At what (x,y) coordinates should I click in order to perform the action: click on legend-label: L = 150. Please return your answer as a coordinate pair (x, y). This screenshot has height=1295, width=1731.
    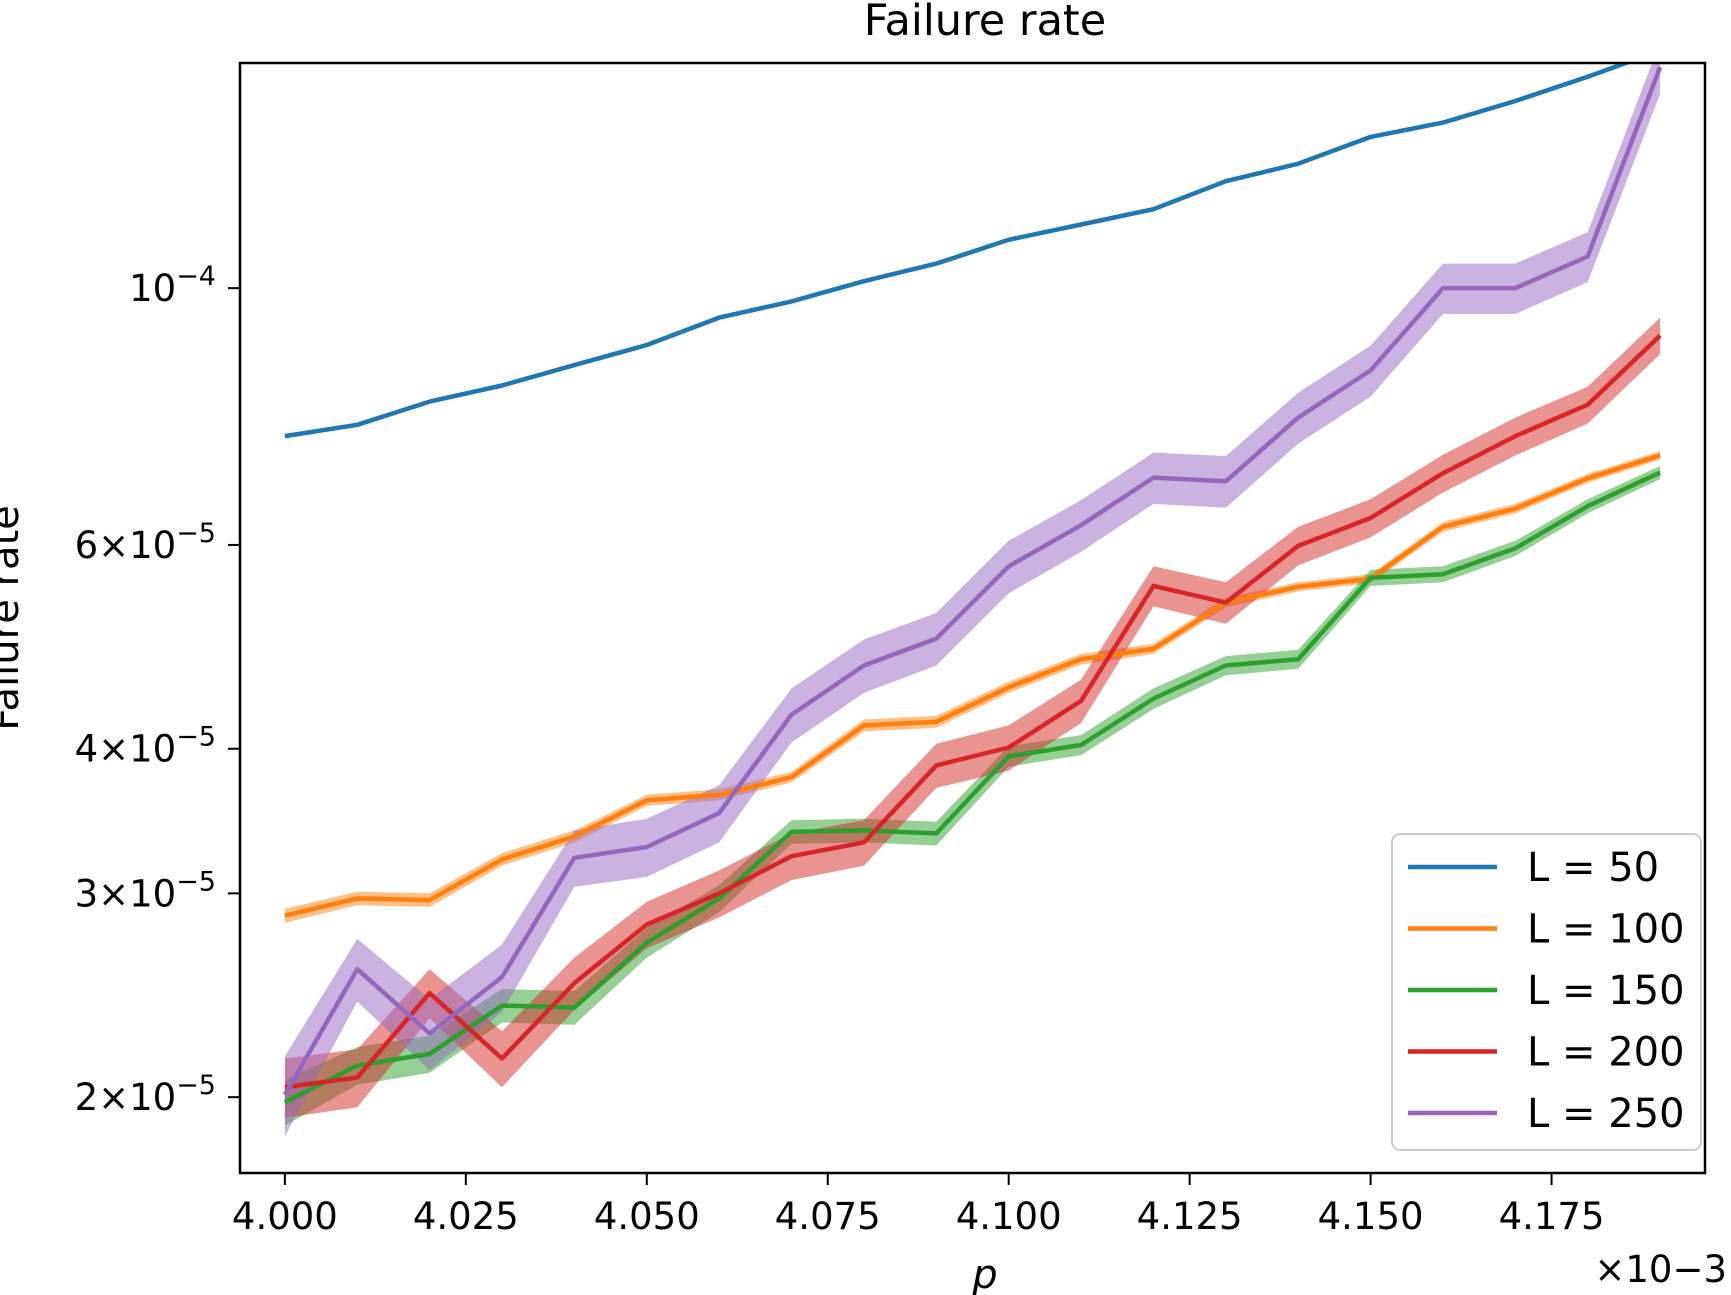
    Looking at the image, I should click on (1606, 991).